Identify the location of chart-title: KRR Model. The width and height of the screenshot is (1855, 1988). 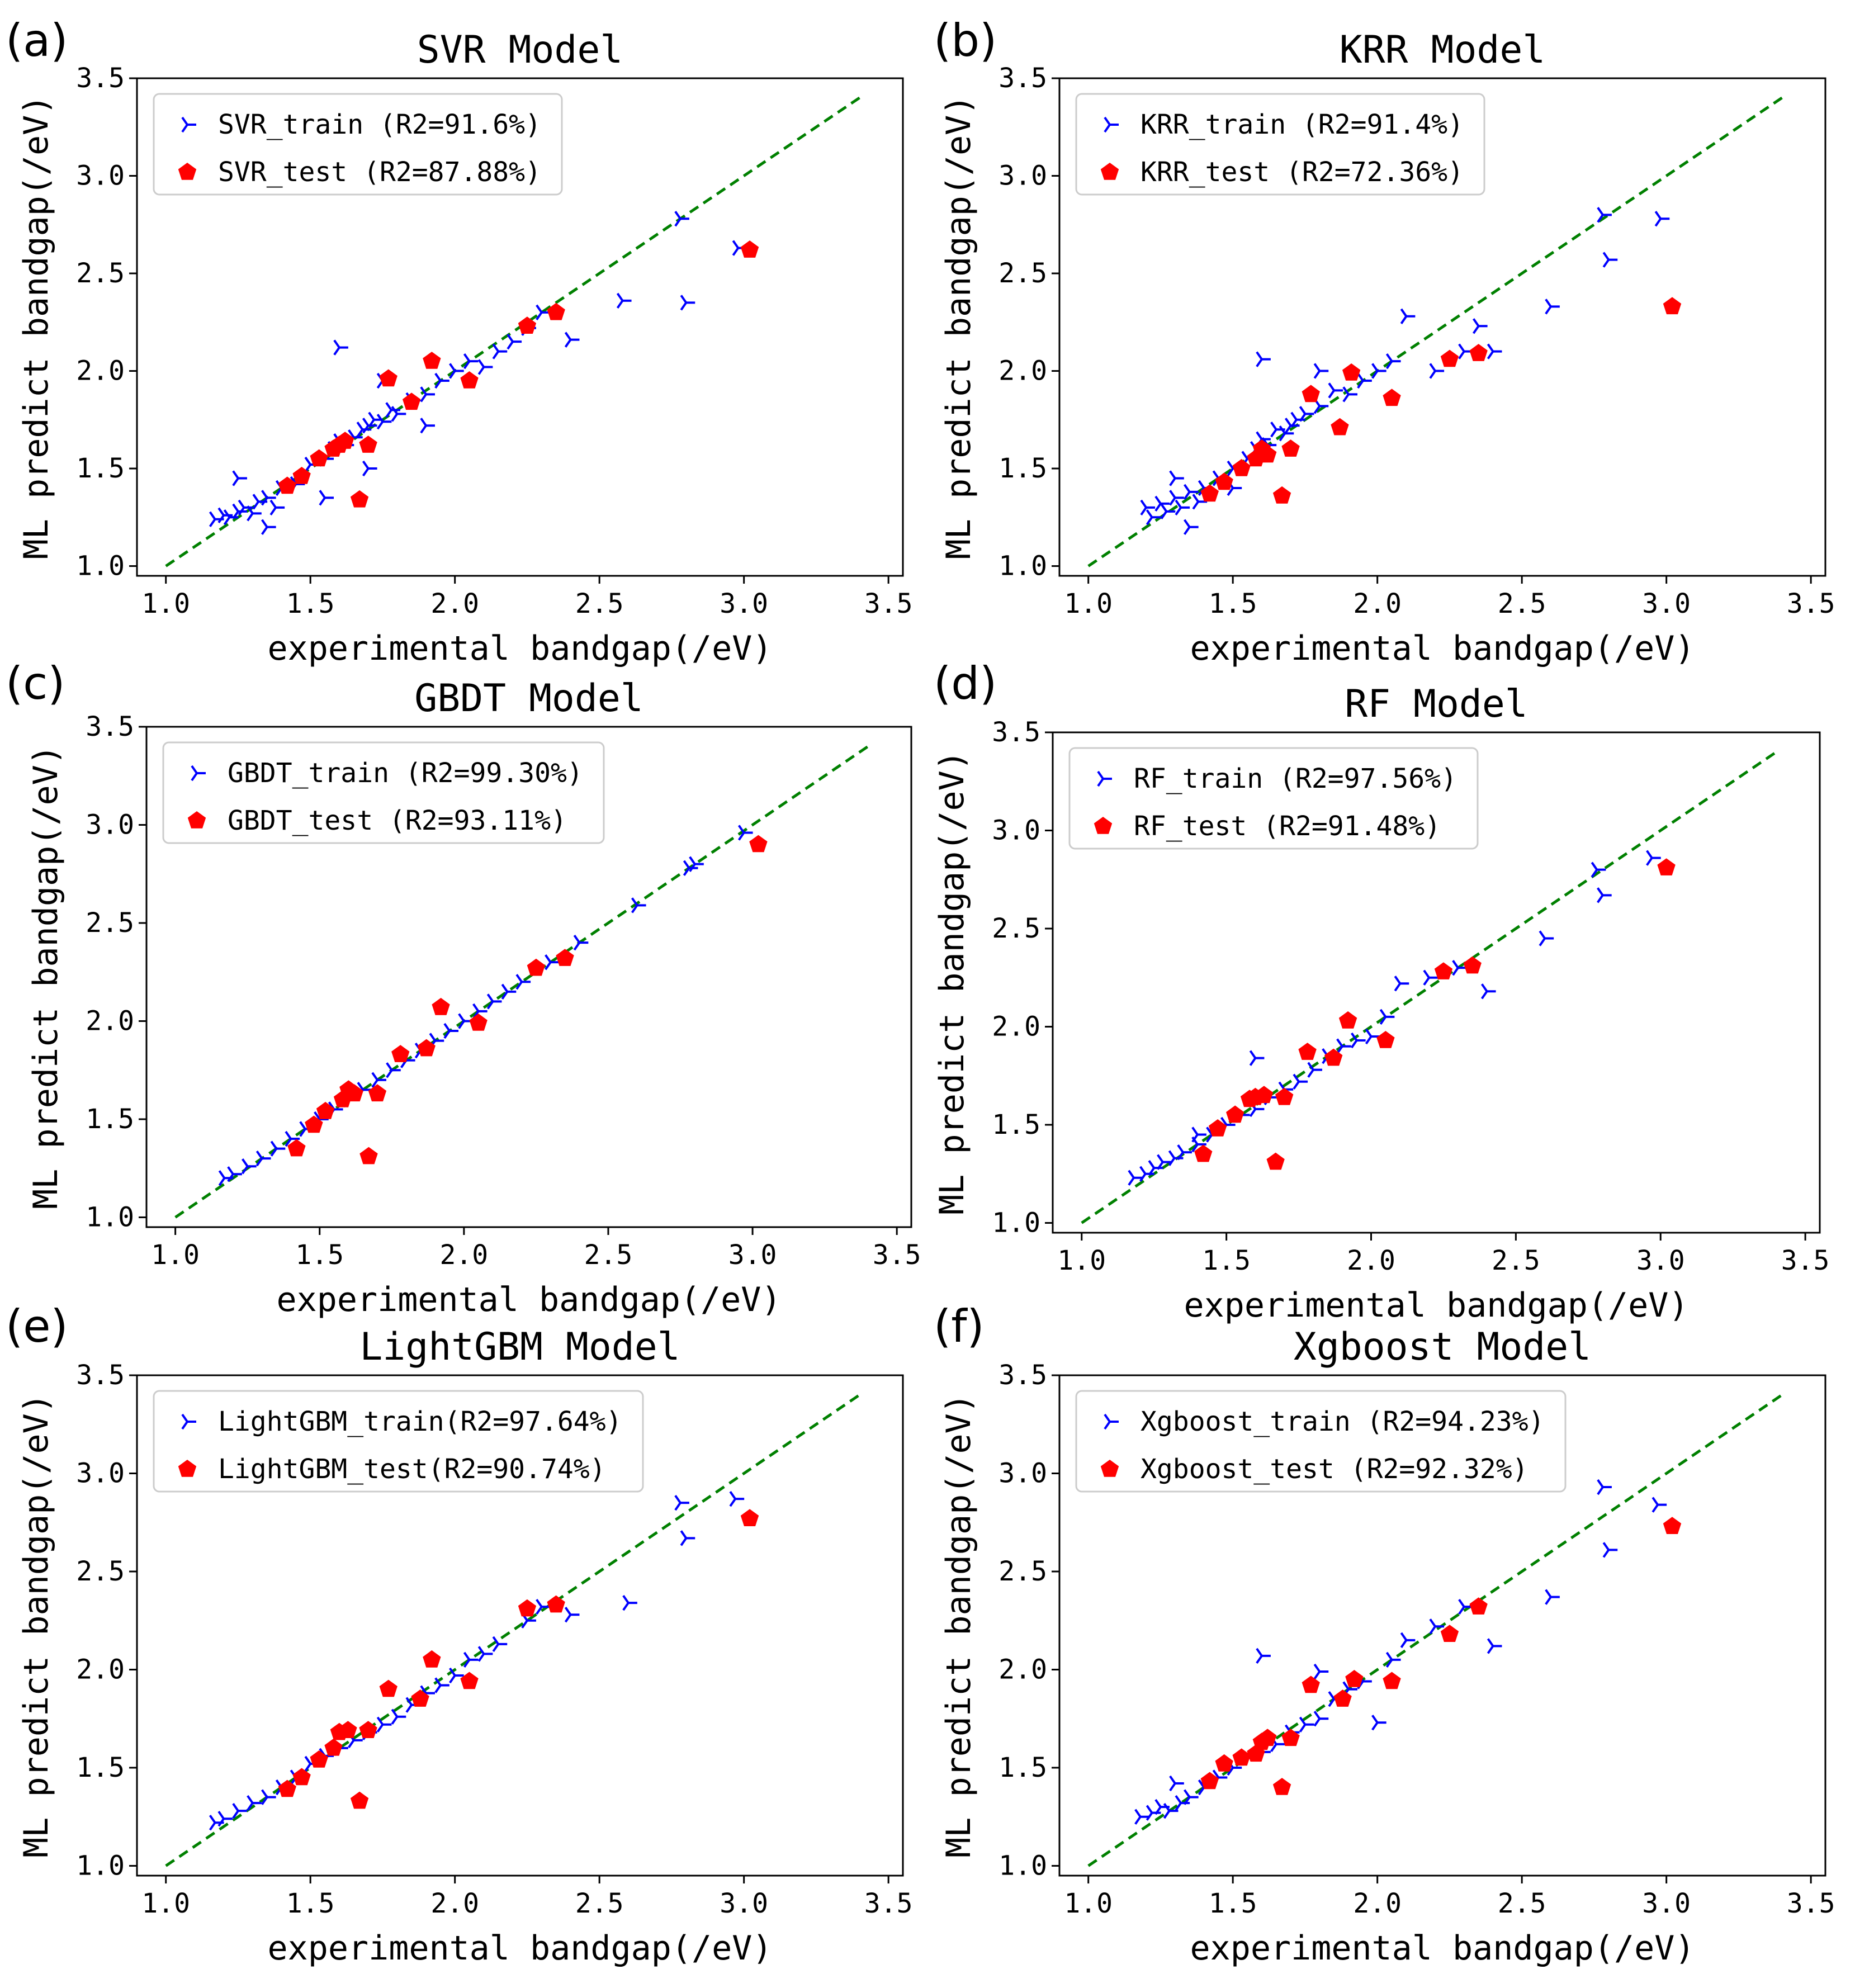
(1442, 50).